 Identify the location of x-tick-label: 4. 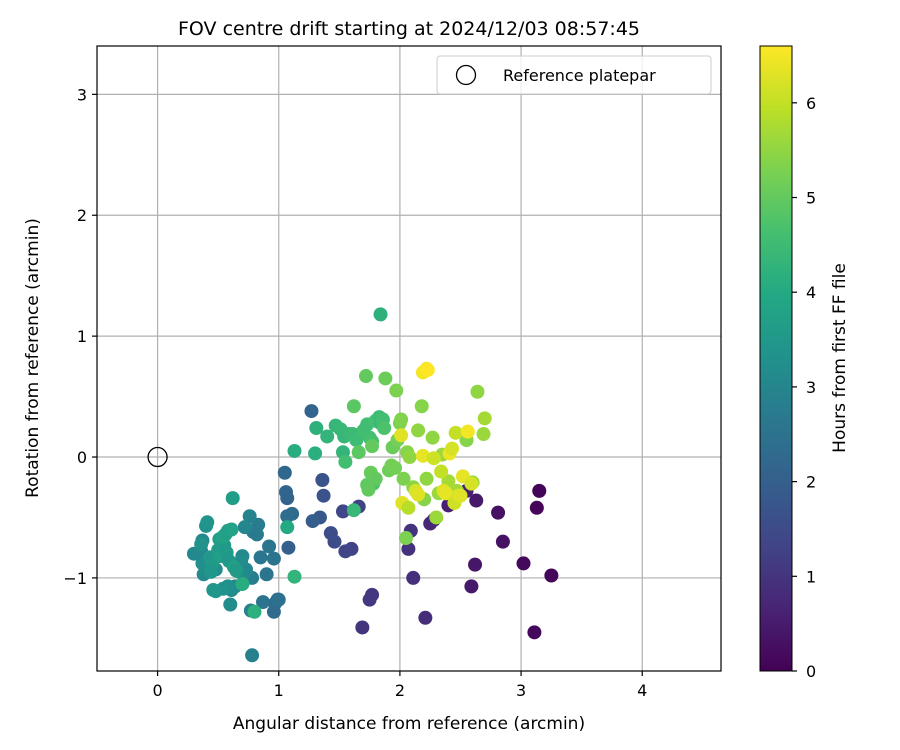
(642, 690).